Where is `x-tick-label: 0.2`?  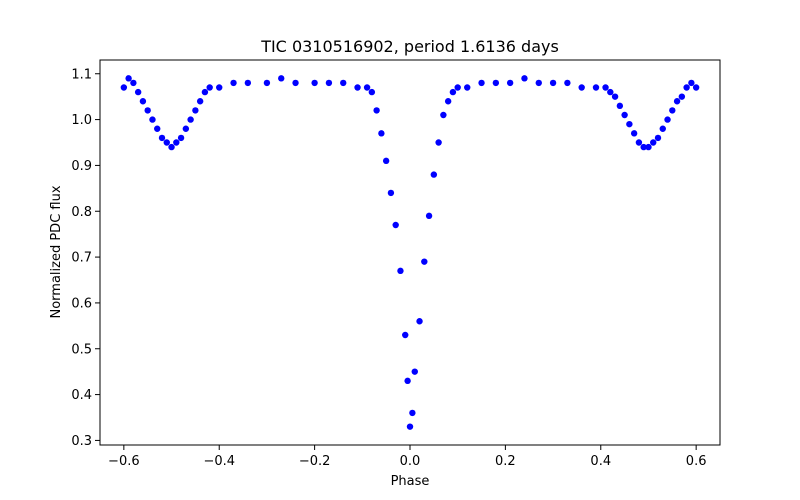
x-tick-label: 0.2 is located at coordinates (505, 461).